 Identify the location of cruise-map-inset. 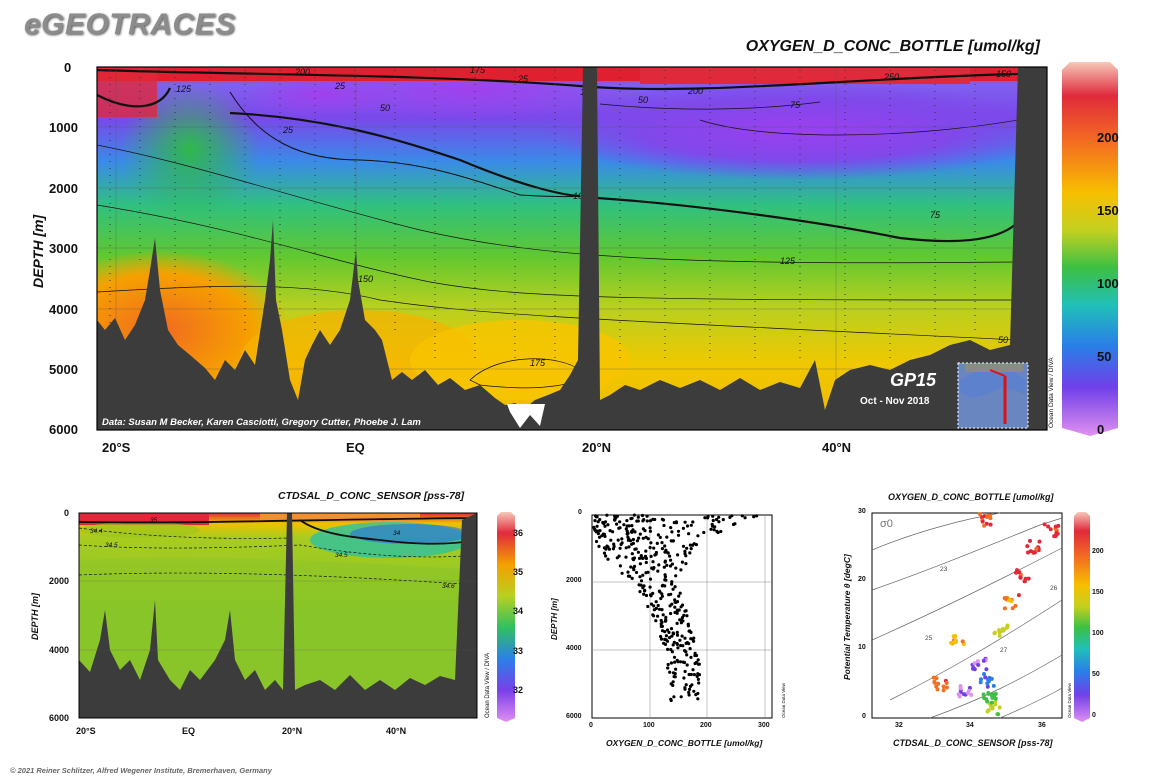
(993, 395).